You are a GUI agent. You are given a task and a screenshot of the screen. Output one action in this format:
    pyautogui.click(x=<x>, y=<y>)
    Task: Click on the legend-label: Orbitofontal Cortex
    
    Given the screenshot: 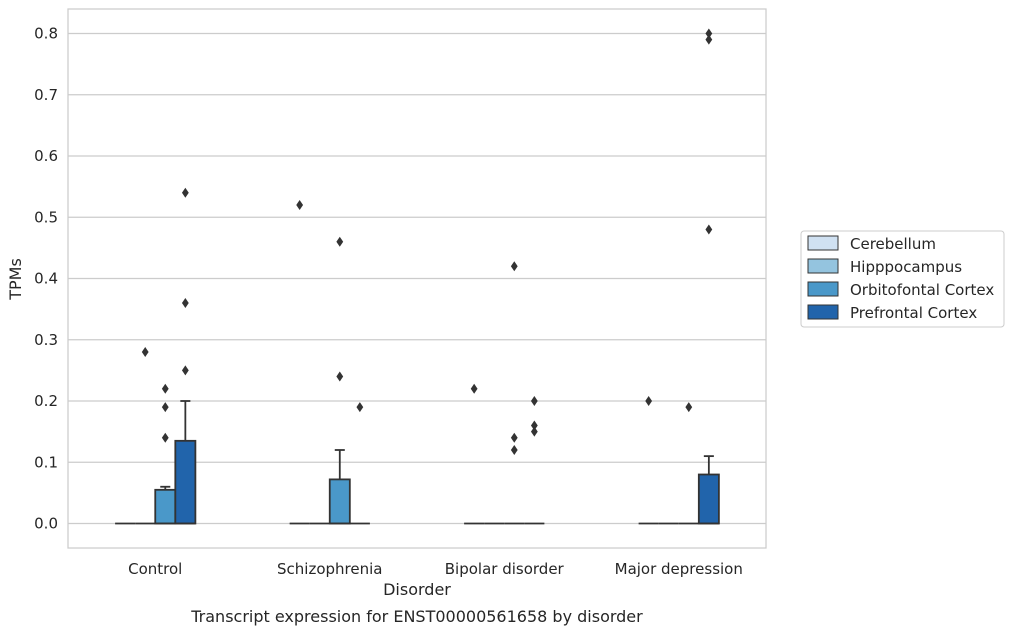 What is the action you would take?
    pyautogui.click(x=922, y=290)
    